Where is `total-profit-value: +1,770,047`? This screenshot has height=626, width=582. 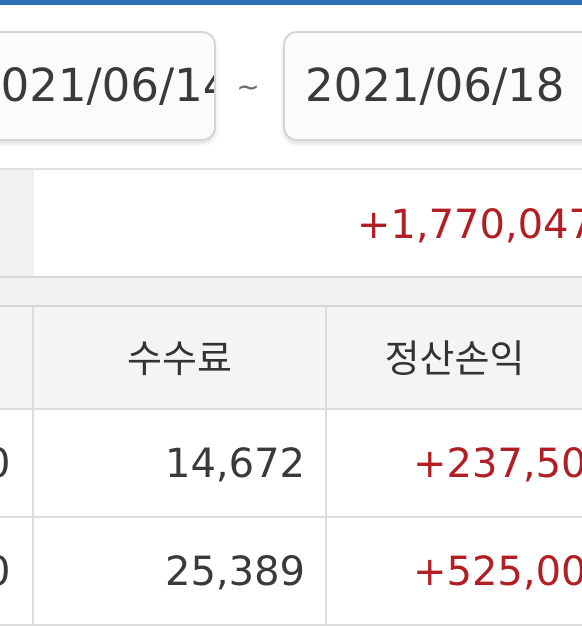 total-profit-value: +1,770,047 is located at coordinates (469, 225).